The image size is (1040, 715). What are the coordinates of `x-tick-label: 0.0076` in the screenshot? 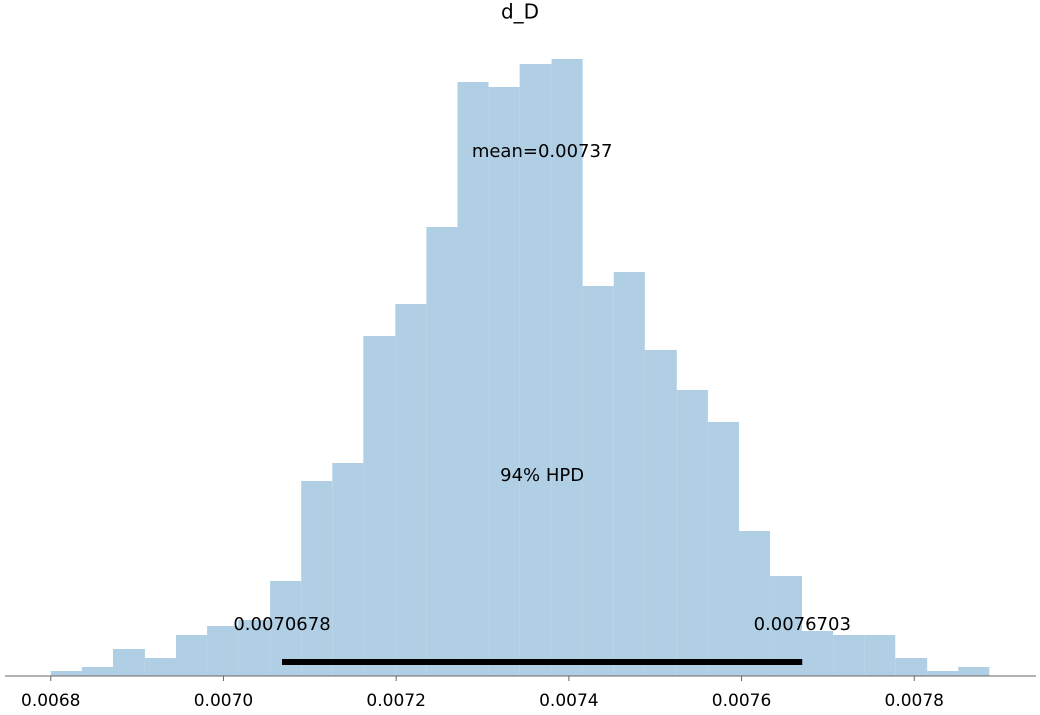 It's located at (741, 701).